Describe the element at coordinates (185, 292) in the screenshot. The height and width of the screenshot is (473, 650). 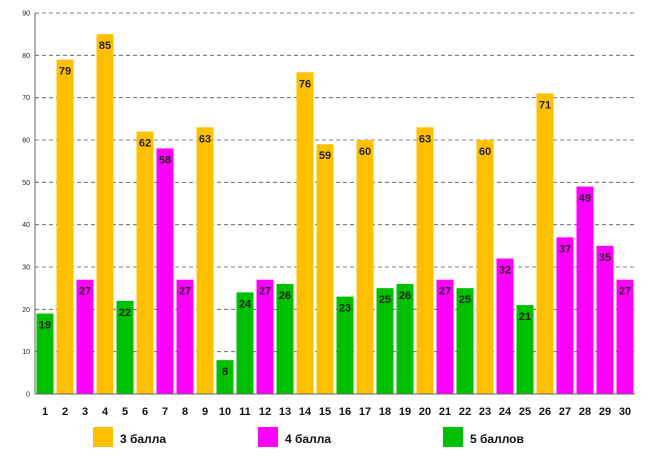
I see `data-label-8: 27` at that location.